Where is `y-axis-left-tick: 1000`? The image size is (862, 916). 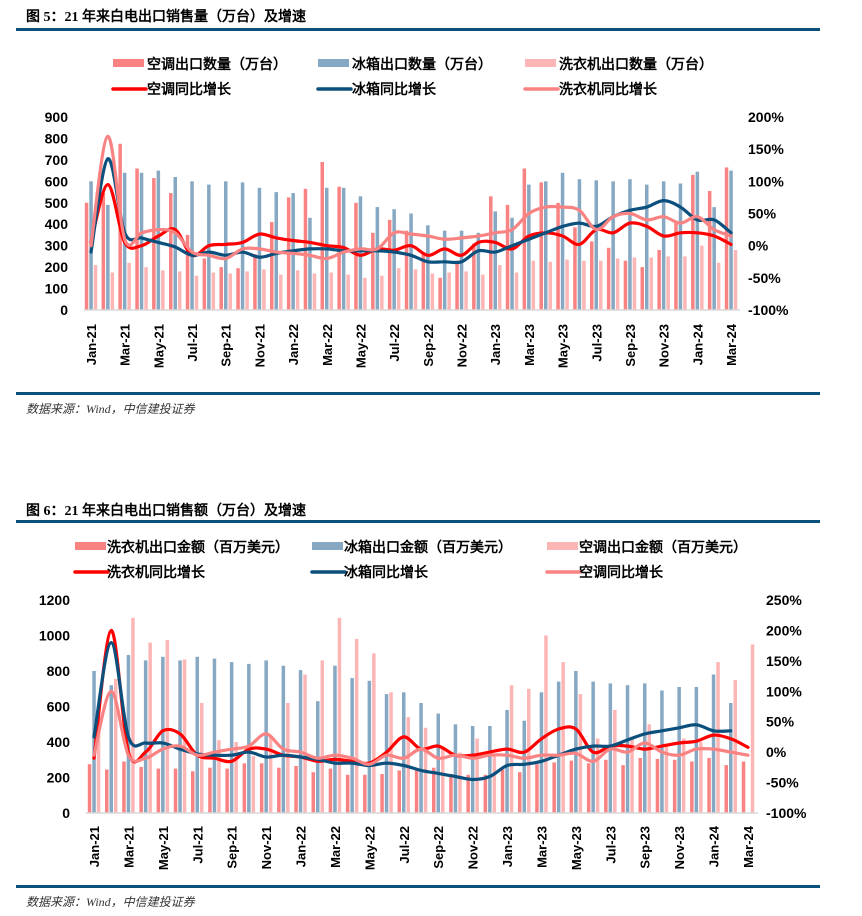 y-axis-left-tick: 1000 is located at coordinates (54, 636).